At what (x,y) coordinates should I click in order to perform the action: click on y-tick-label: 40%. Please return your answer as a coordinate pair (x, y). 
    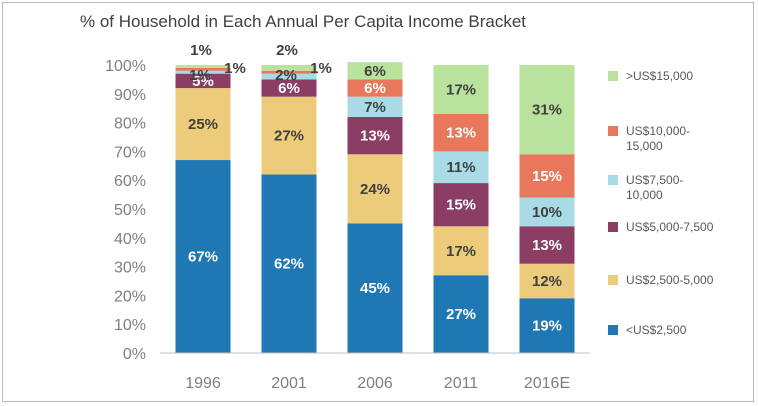
    Looking at the image, I should click on (130, 239).